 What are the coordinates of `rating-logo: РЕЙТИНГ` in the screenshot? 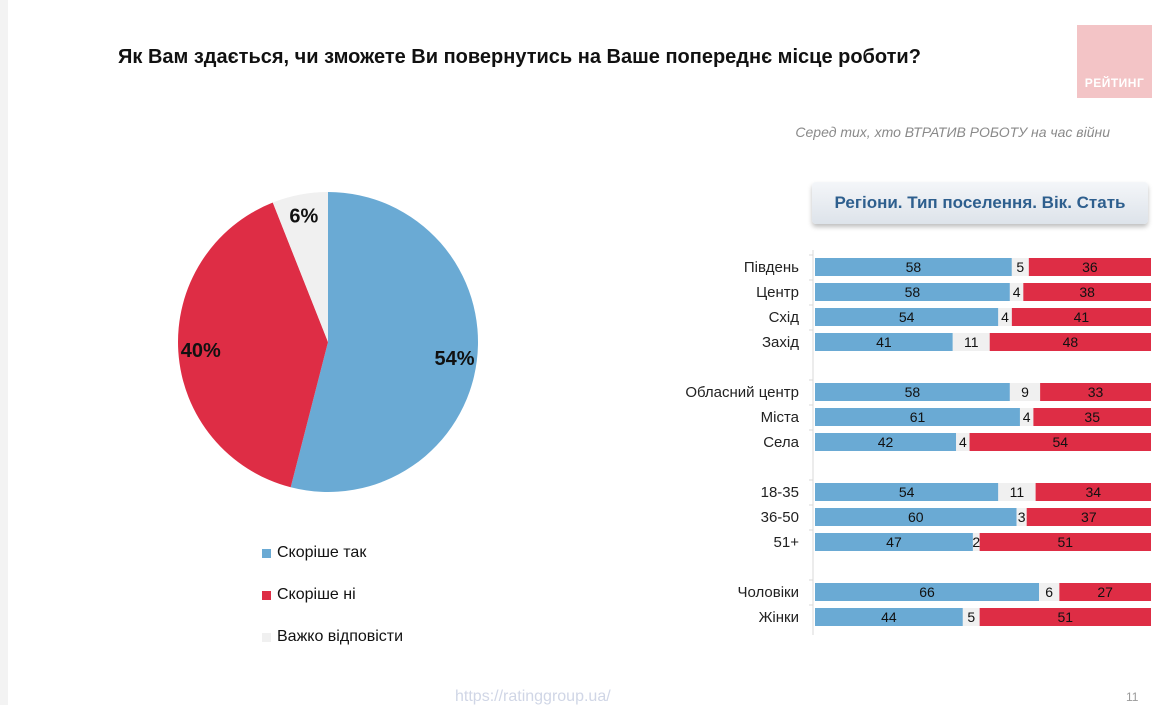 It's located at (1114, 61).